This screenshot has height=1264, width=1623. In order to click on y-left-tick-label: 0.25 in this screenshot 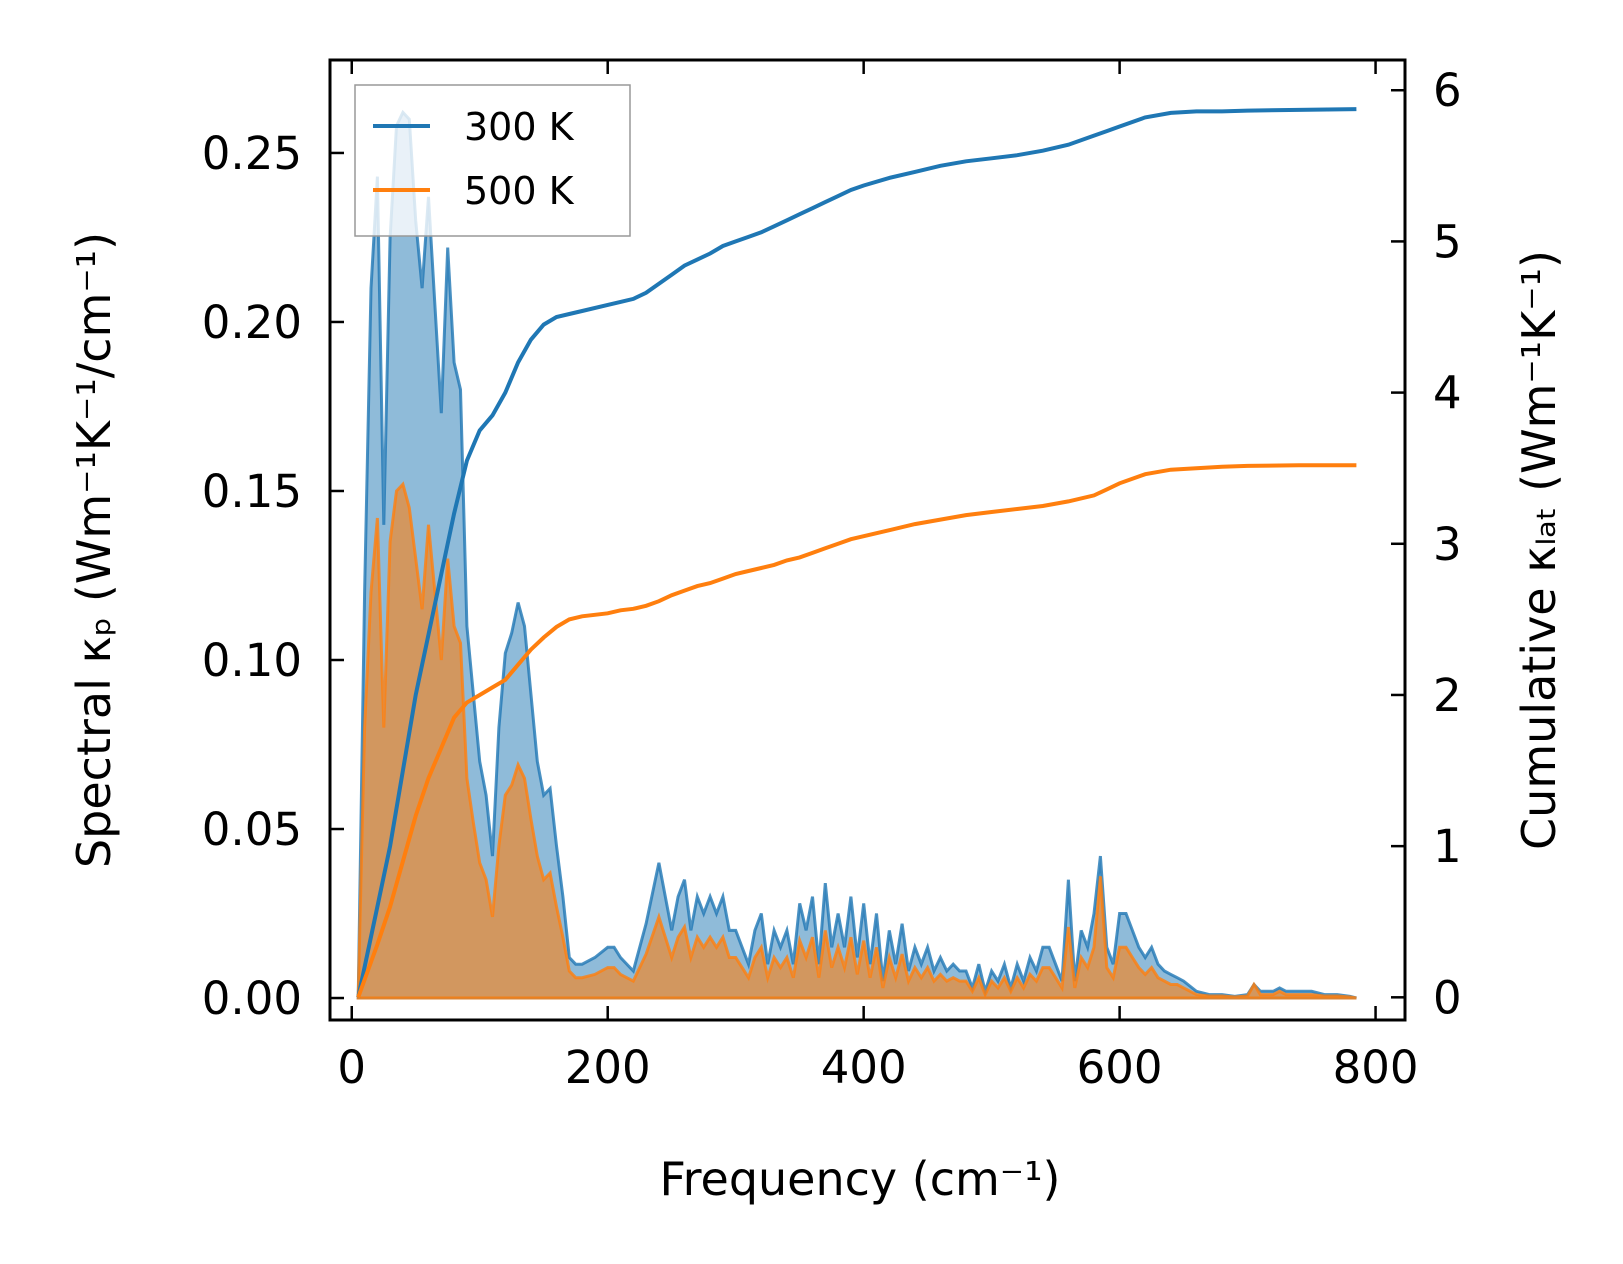, I will do `click(252, 153)`.